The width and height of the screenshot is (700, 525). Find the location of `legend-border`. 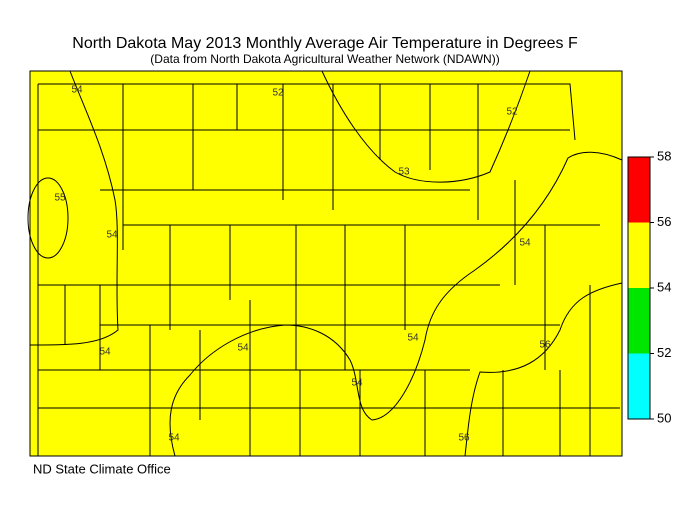

legend-border is located at coordinates (639, 288).